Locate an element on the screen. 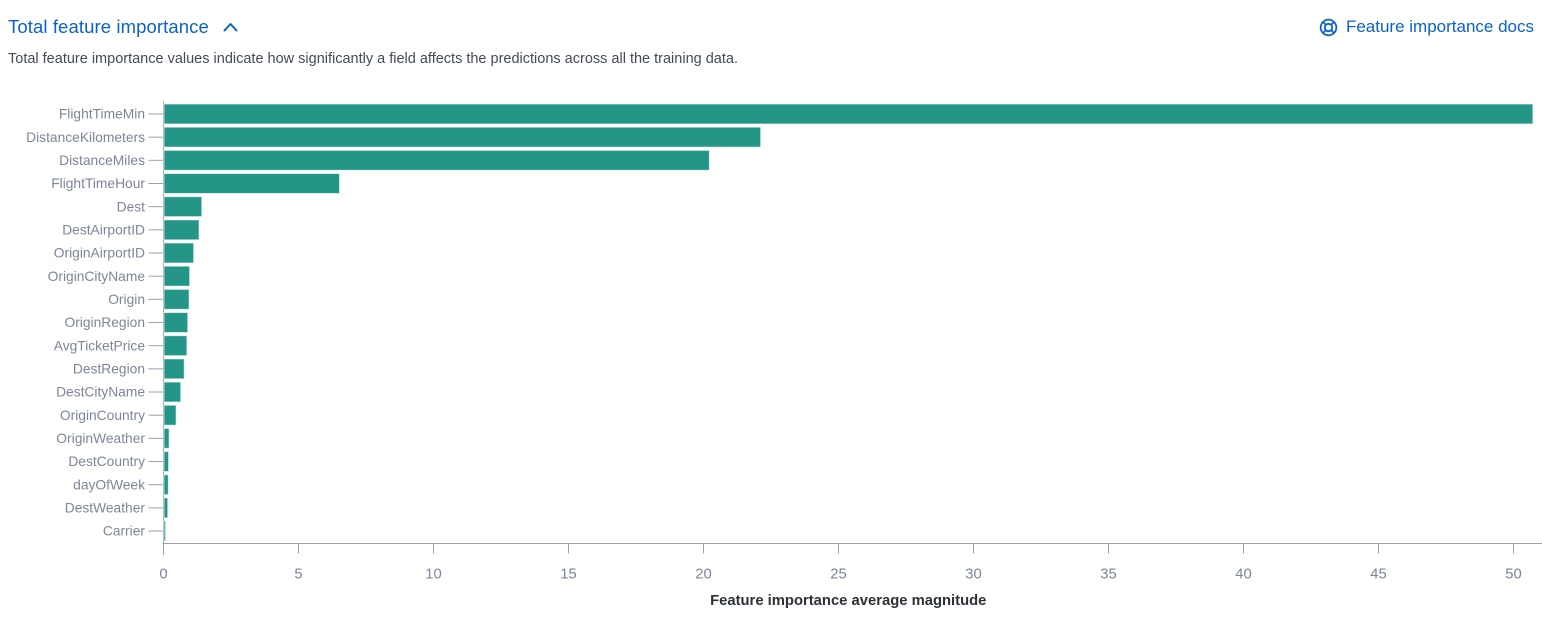 This screenshot has width=1542, height=623. bar-AvgTicketPrice is located at coordinates (175, 346).